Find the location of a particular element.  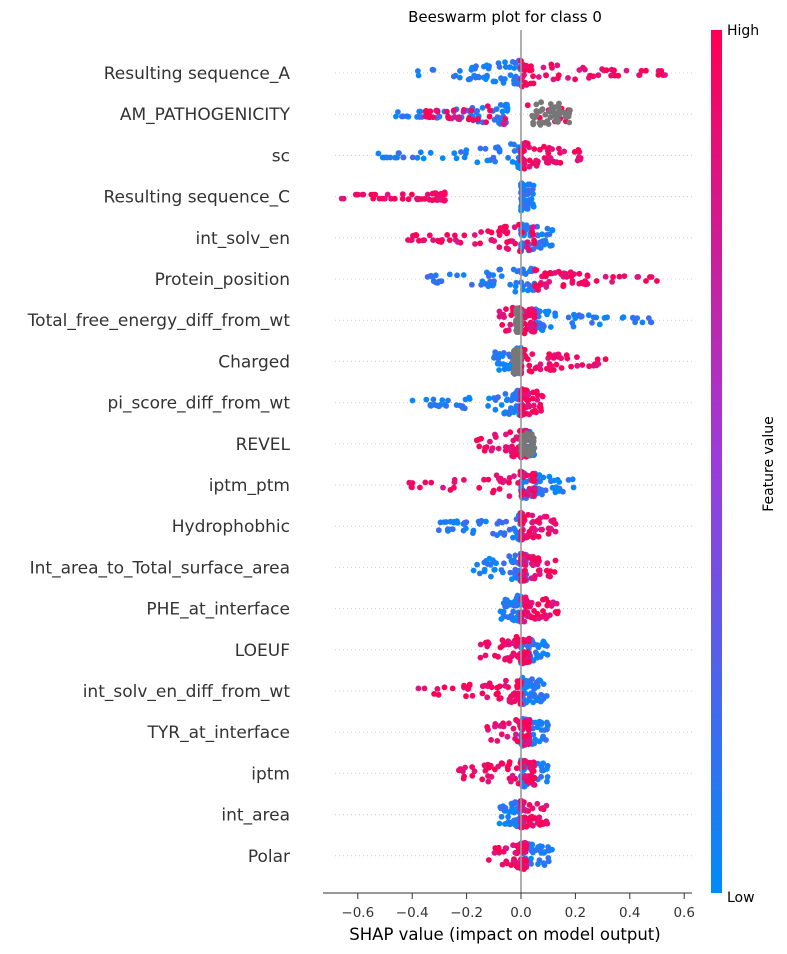

feature-label: iptm_ptm is located at coordinates (249, 486).